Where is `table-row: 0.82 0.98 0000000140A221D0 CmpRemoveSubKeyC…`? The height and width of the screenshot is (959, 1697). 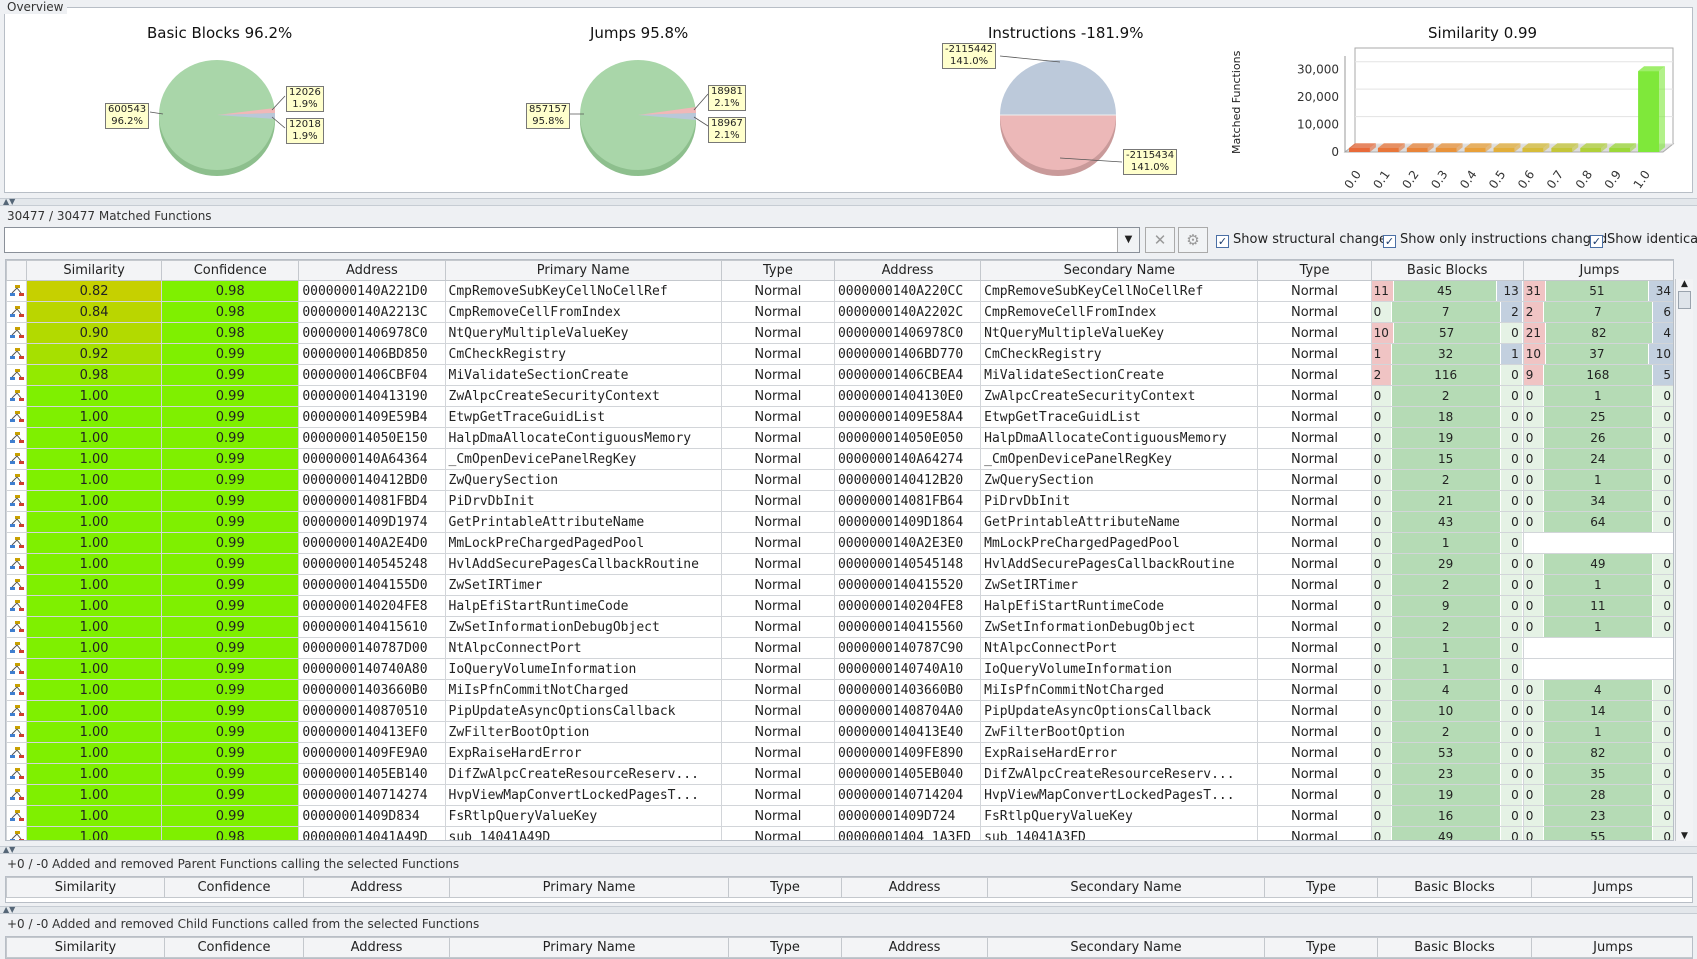
table-row: 0.82 0.98 0000000140A221D0 CmpRemoveSubKeyC… is located at coordinates (839, 291).